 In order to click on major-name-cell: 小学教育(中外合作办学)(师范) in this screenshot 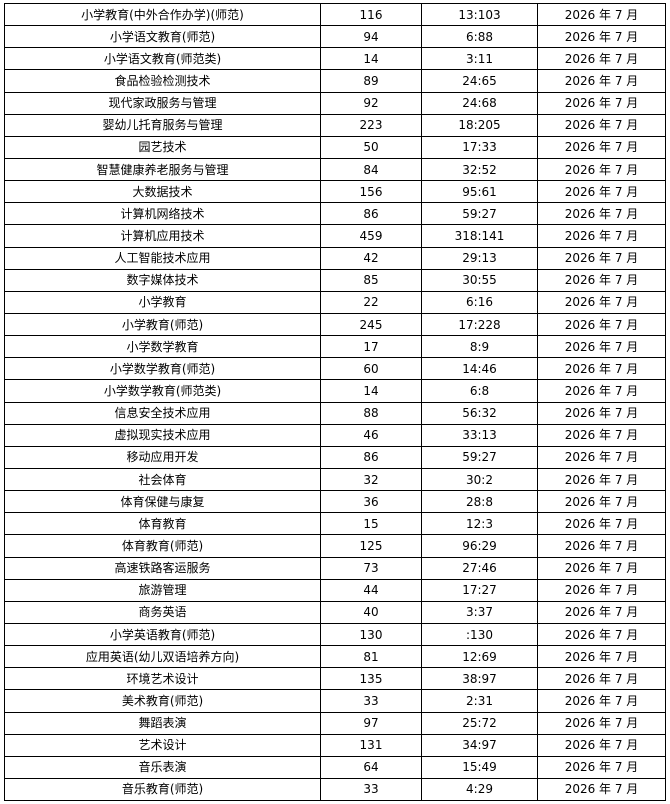, I will do `click(162, 14)`.